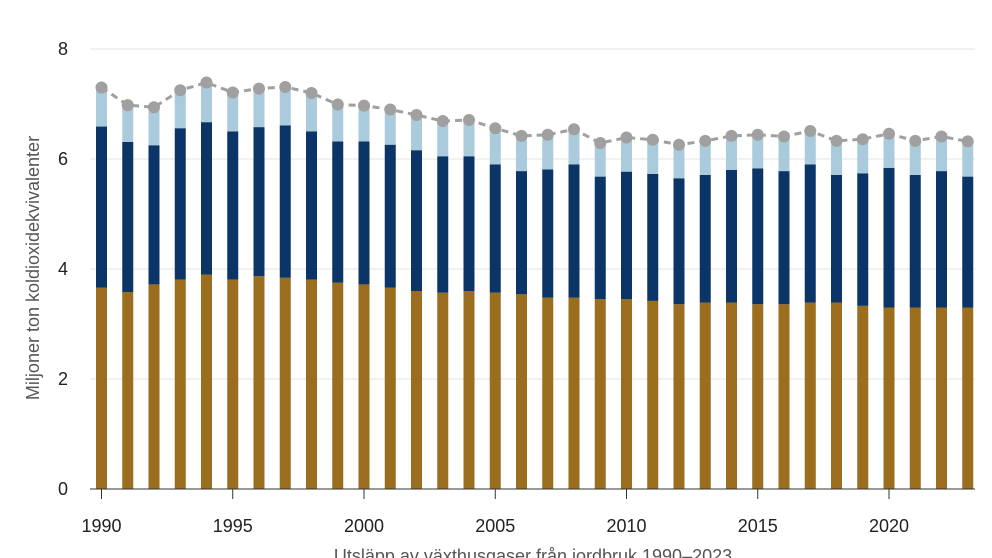 This screenshot has width=992, height=558. I want to click on x-tick-label: 1990, so click(101, 526).